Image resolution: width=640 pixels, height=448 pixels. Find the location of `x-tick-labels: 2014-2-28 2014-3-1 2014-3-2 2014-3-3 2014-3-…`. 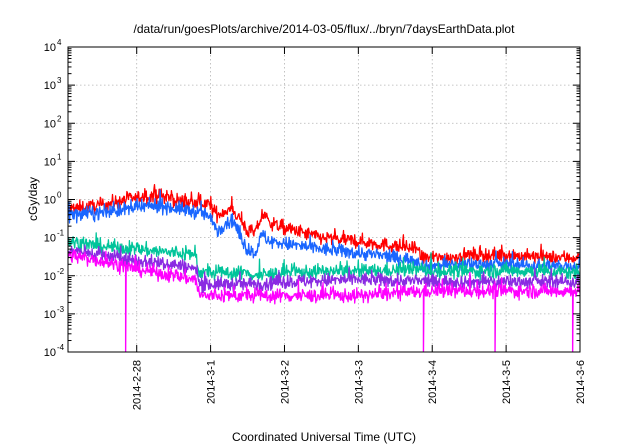

x-tick-labels: 2014-2-28 2014-3-1 2014-3-2 2014-3-3 2014-3-… is located at coordinates (359, 385).